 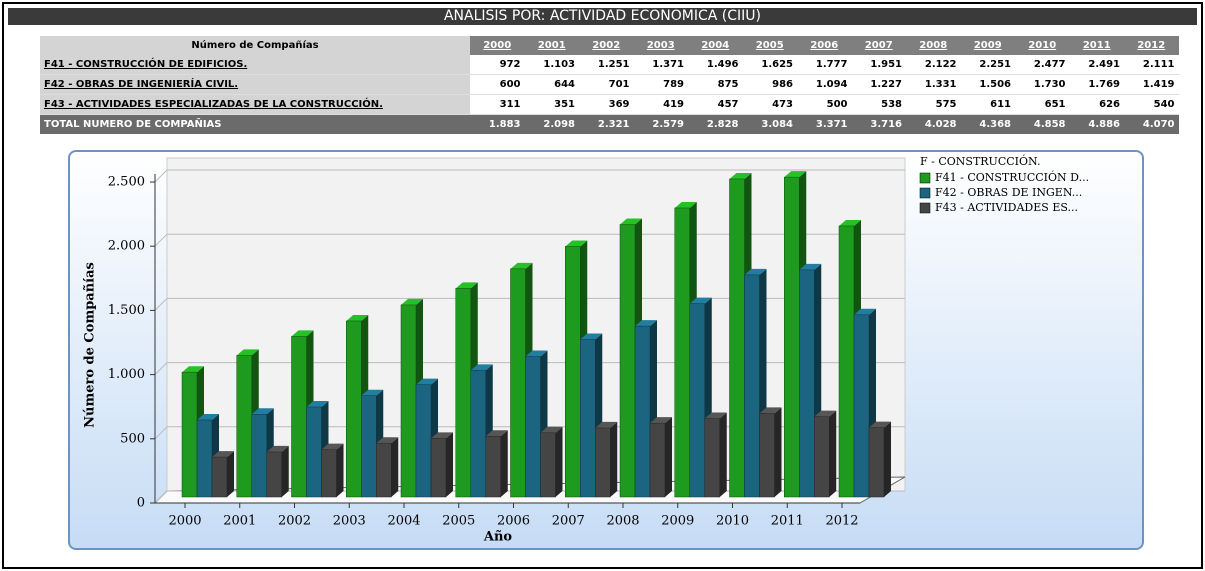 I want to click on x-tick-label: 2005, so click(x=458, y=521).